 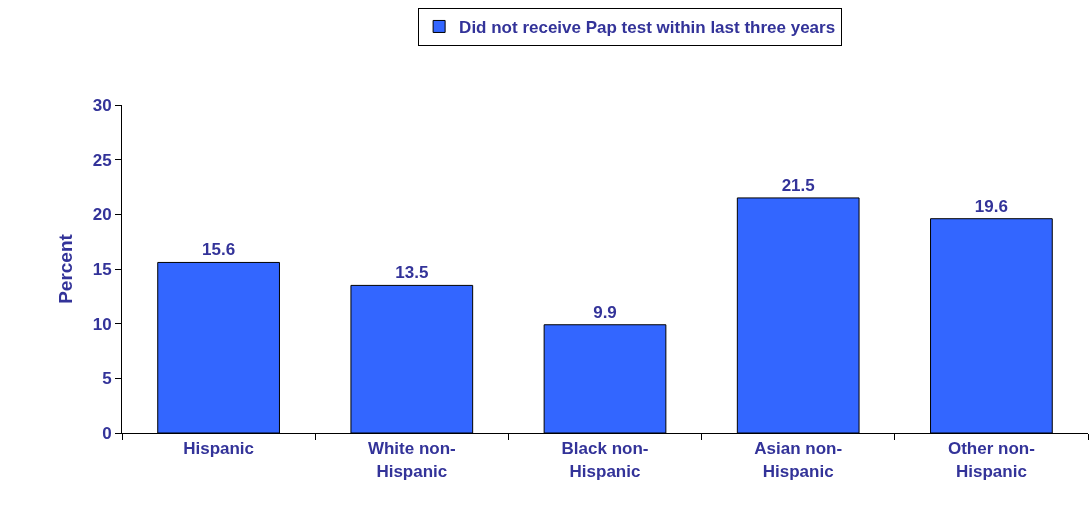 I want to click on y-tick-label: 5, so click(x=107, y=379).